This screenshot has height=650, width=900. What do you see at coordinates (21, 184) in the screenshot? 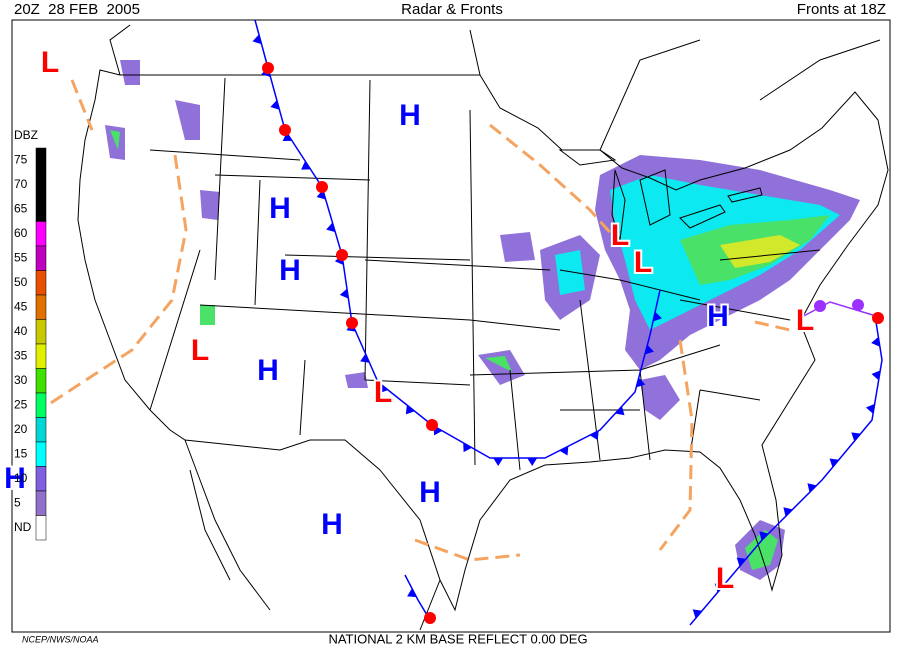
I see `legend-label: 70` at bounding box center [21, 184].